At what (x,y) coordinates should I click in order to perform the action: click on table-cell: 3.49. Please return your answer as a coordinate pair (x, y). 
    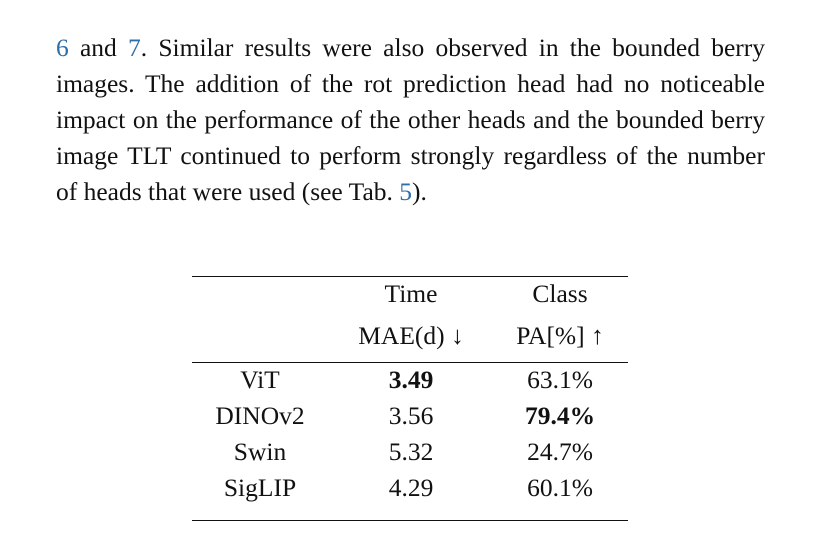
    Looking at the image, I should click on (411, 379).